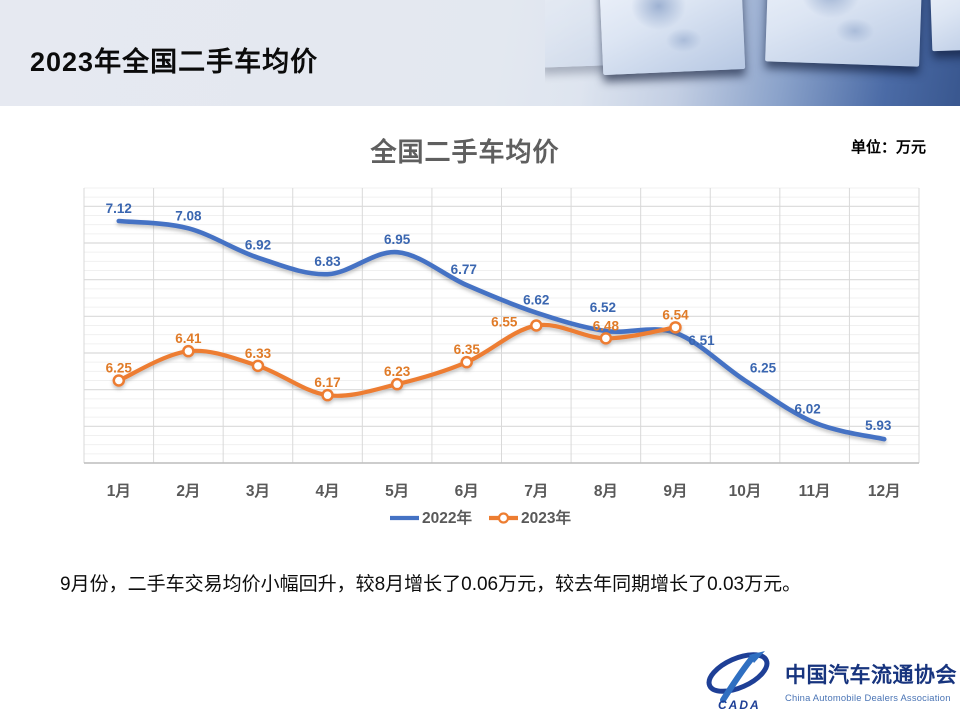 The height and width of the screenshot is (720, 960). What do you see at coordinates (807, 409) in the screenshot?
I see `data-label-2022年: 6.02` at bounding box center [807, 409].